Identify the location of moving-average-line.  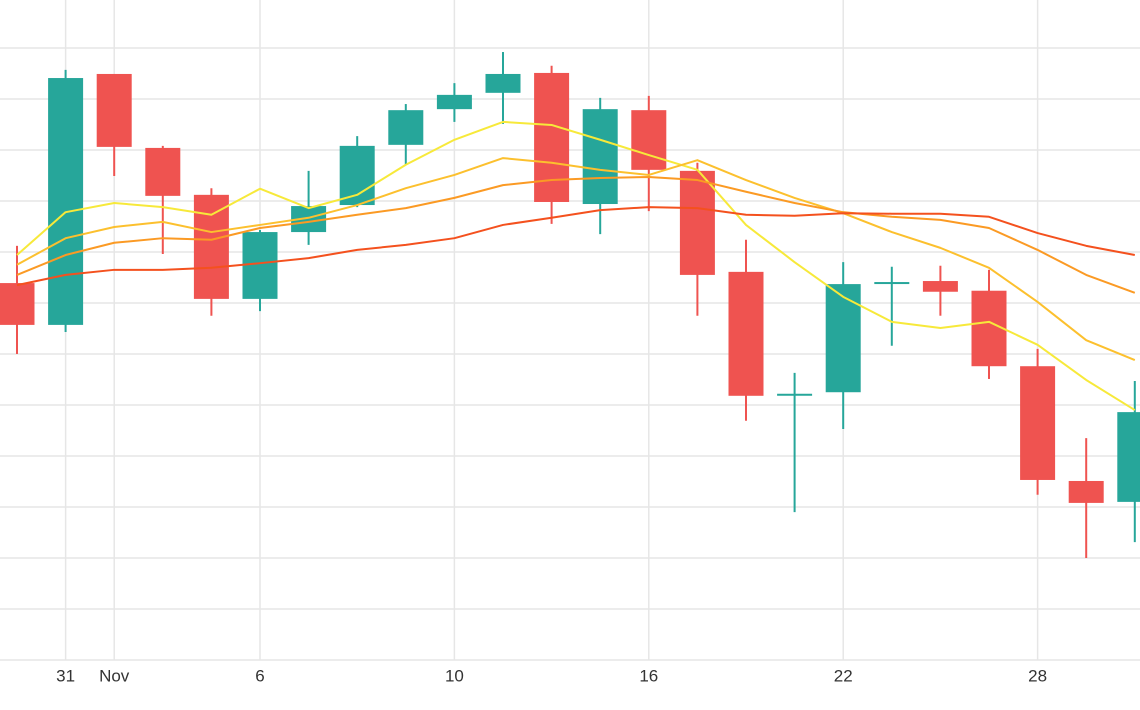
(575, 246).